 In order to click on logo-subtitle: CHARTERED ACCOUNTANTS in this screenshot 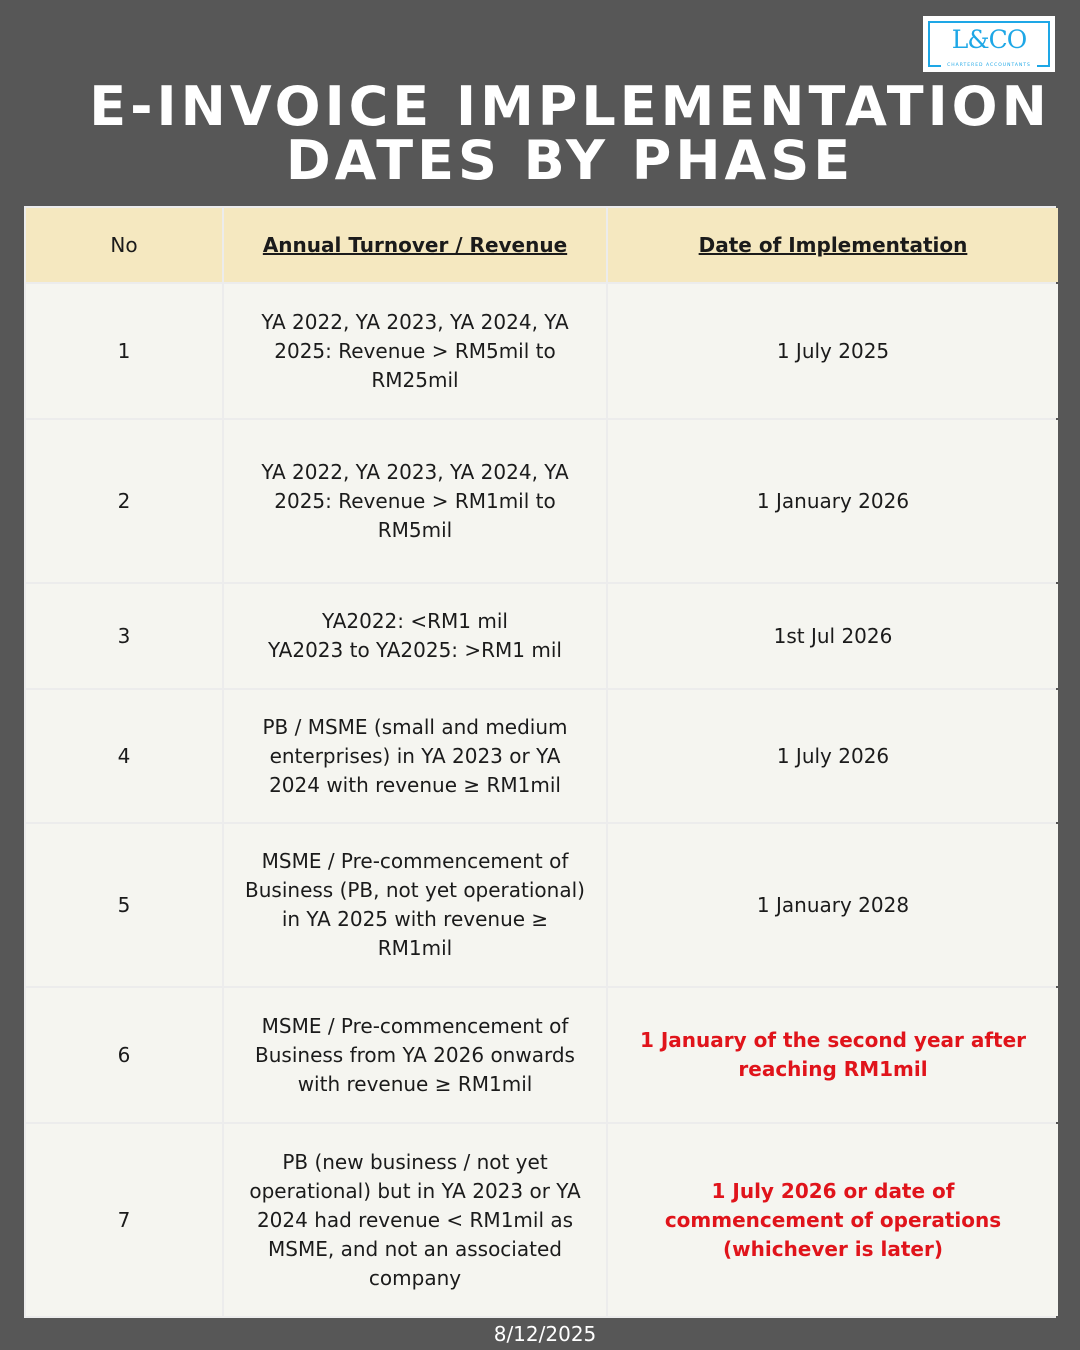, I will do `click(989, 65)`.